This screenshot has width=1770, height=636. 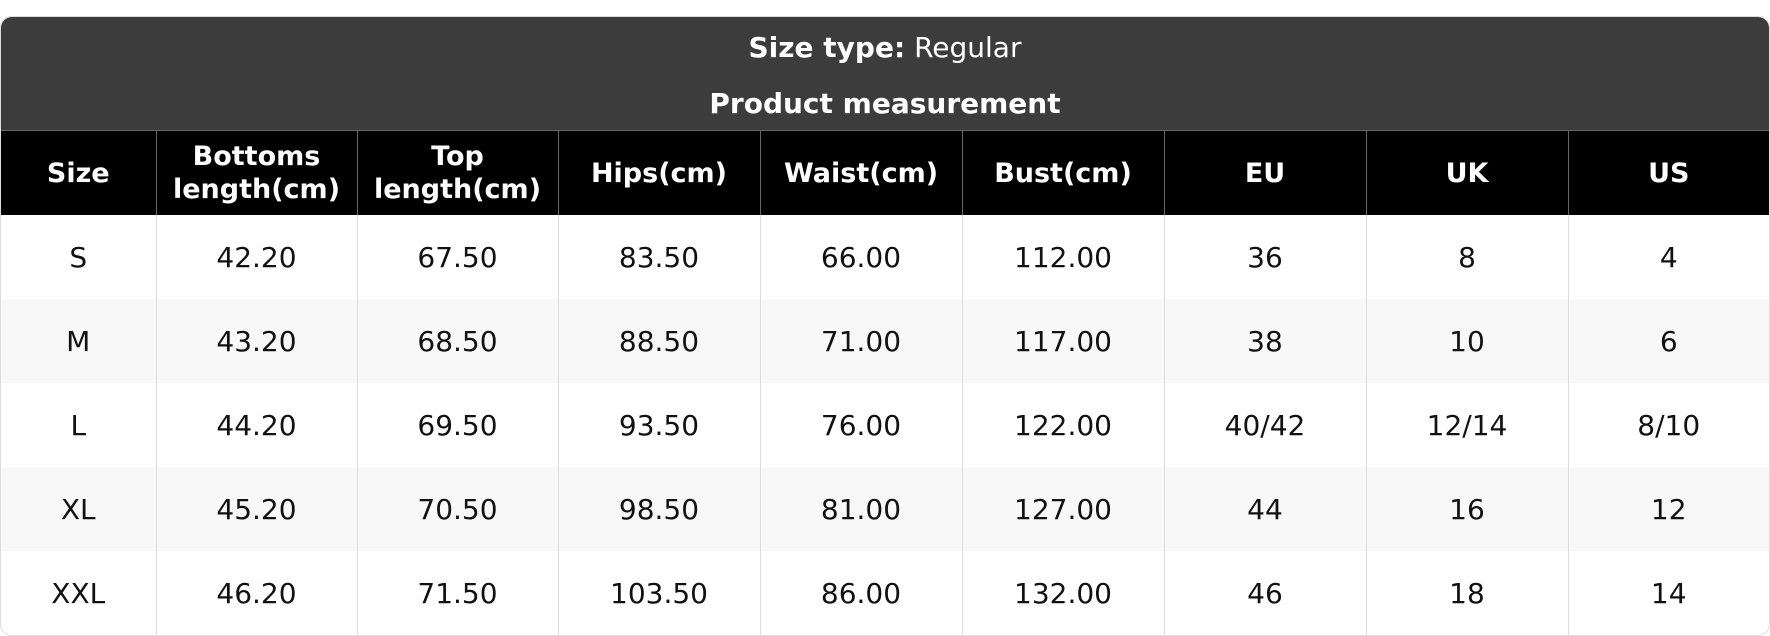 What do you see at coordinates (1062, 257) in the screenshot?
I see `table-cell: 112.00` at bounding box center [1062, 257].